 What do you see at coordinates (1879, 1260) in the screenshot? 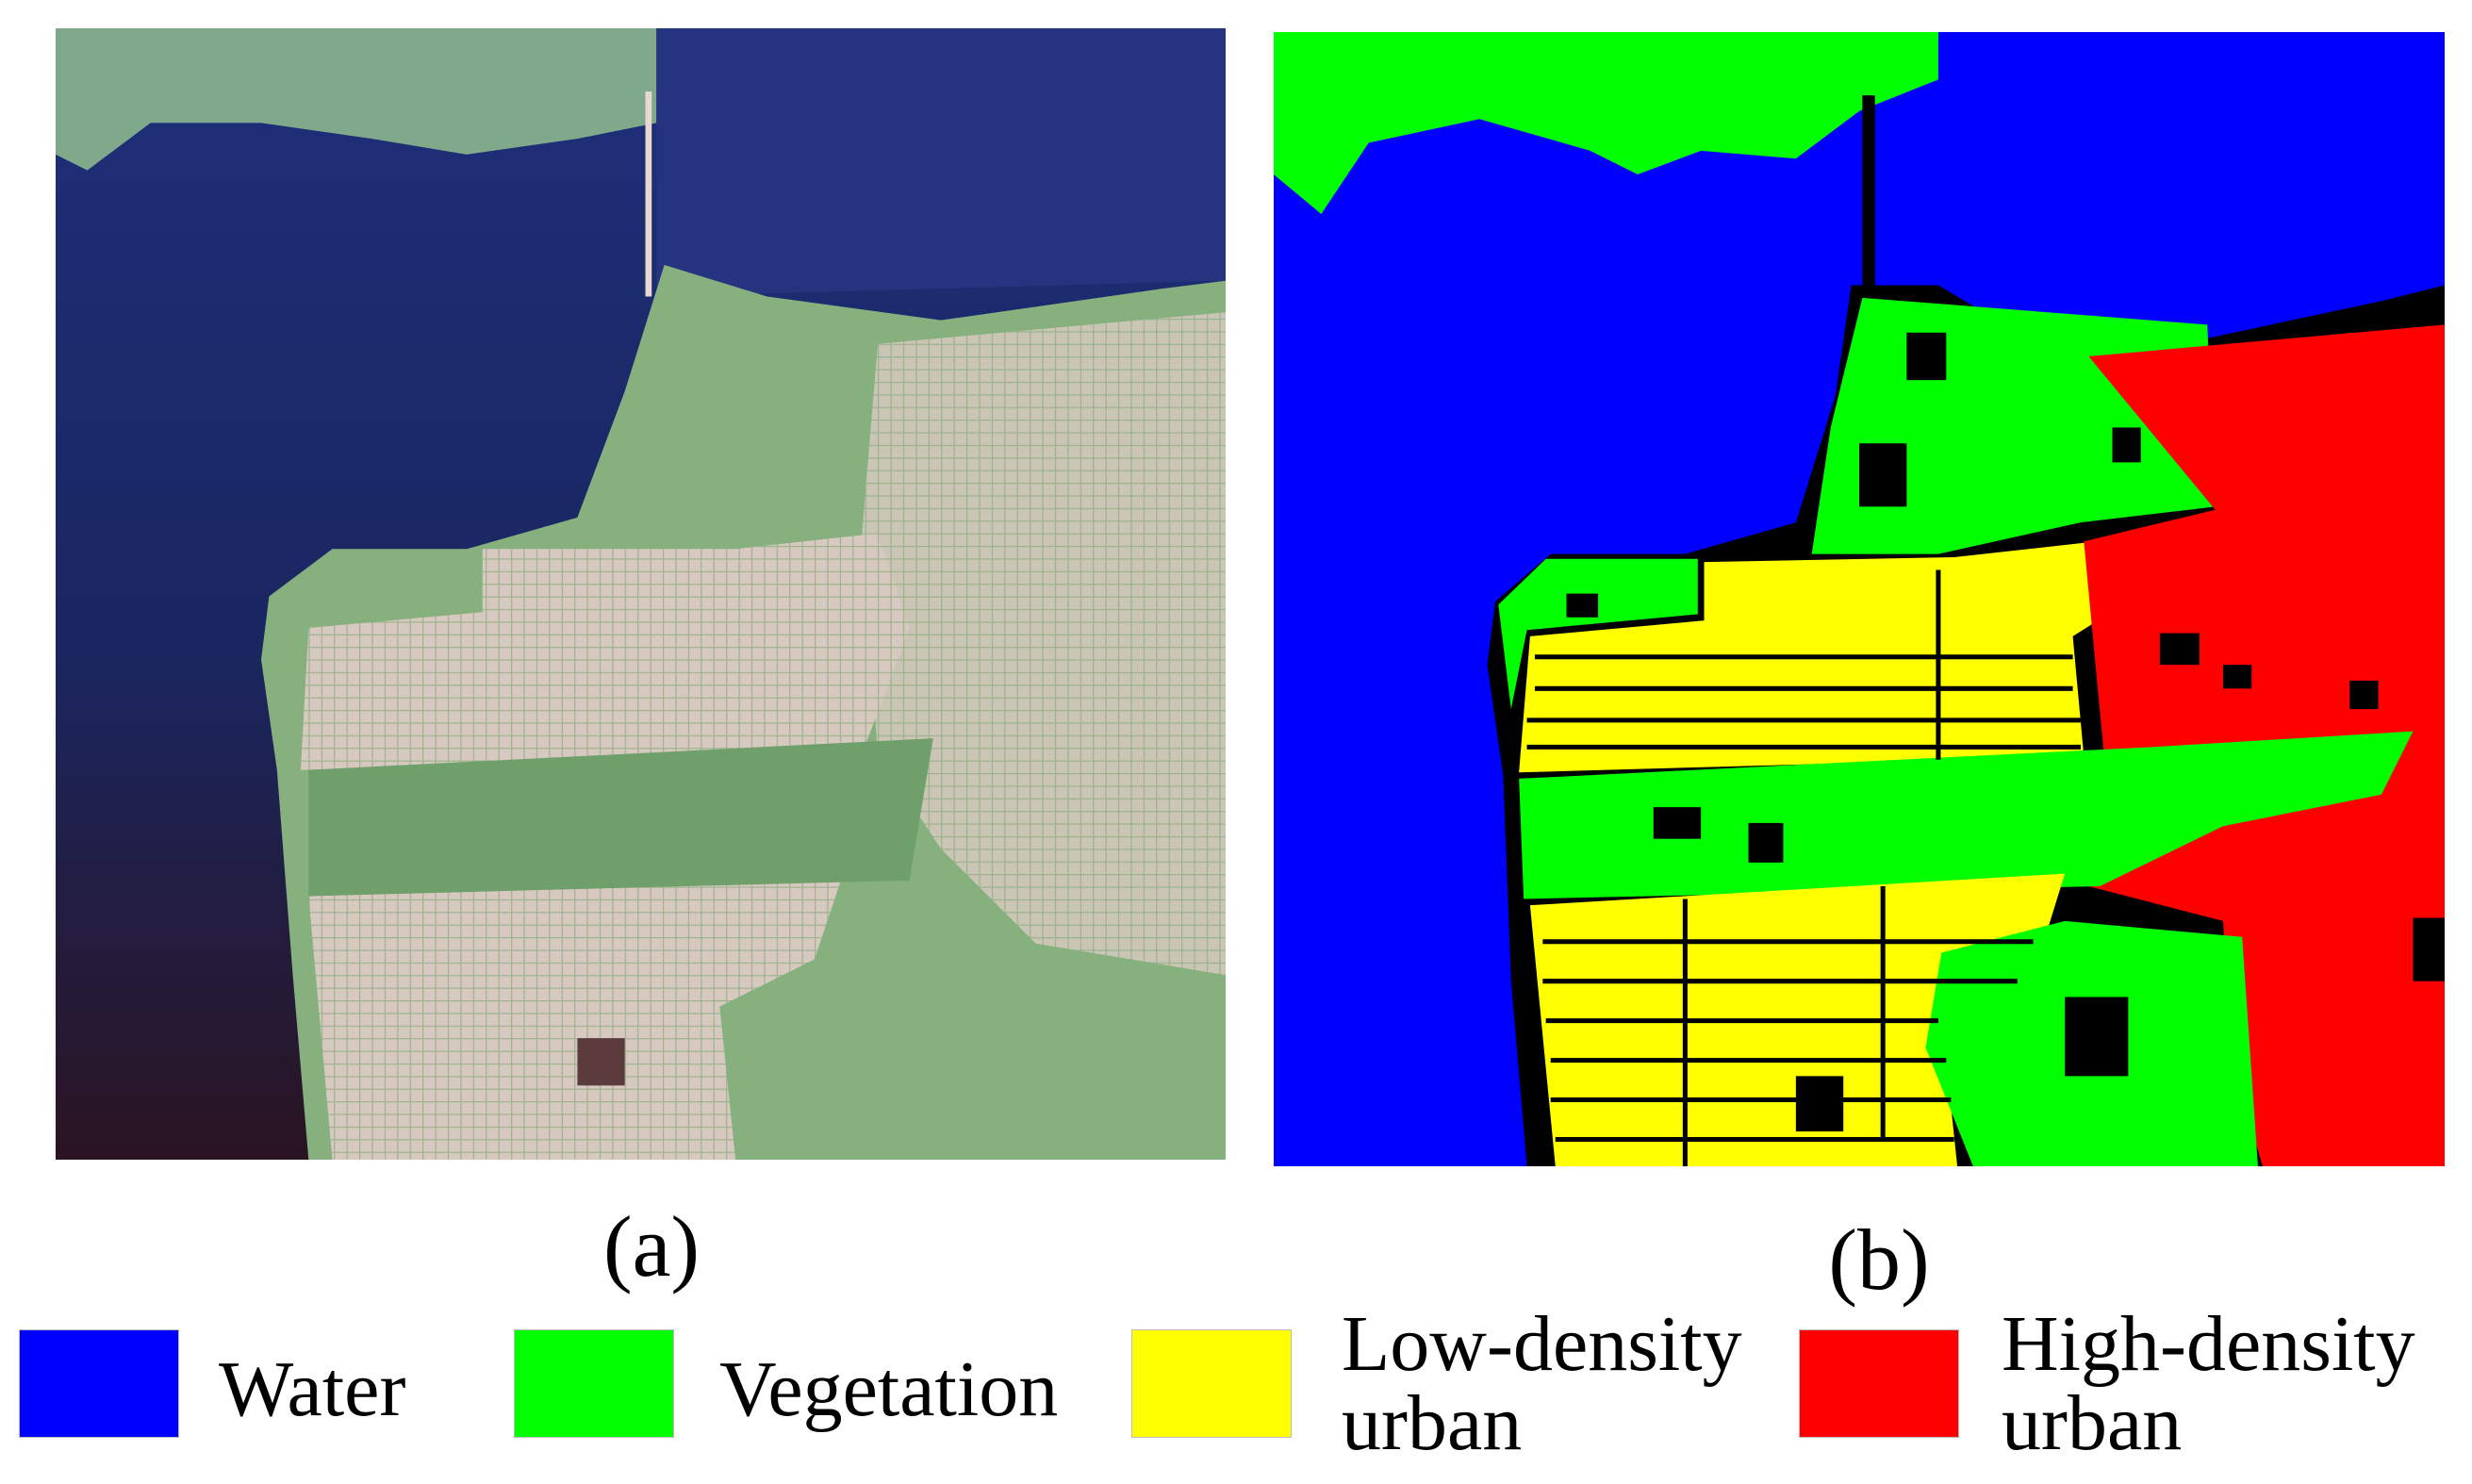
I see `panel-label: (b)` at bounding box center [1879, 1260].